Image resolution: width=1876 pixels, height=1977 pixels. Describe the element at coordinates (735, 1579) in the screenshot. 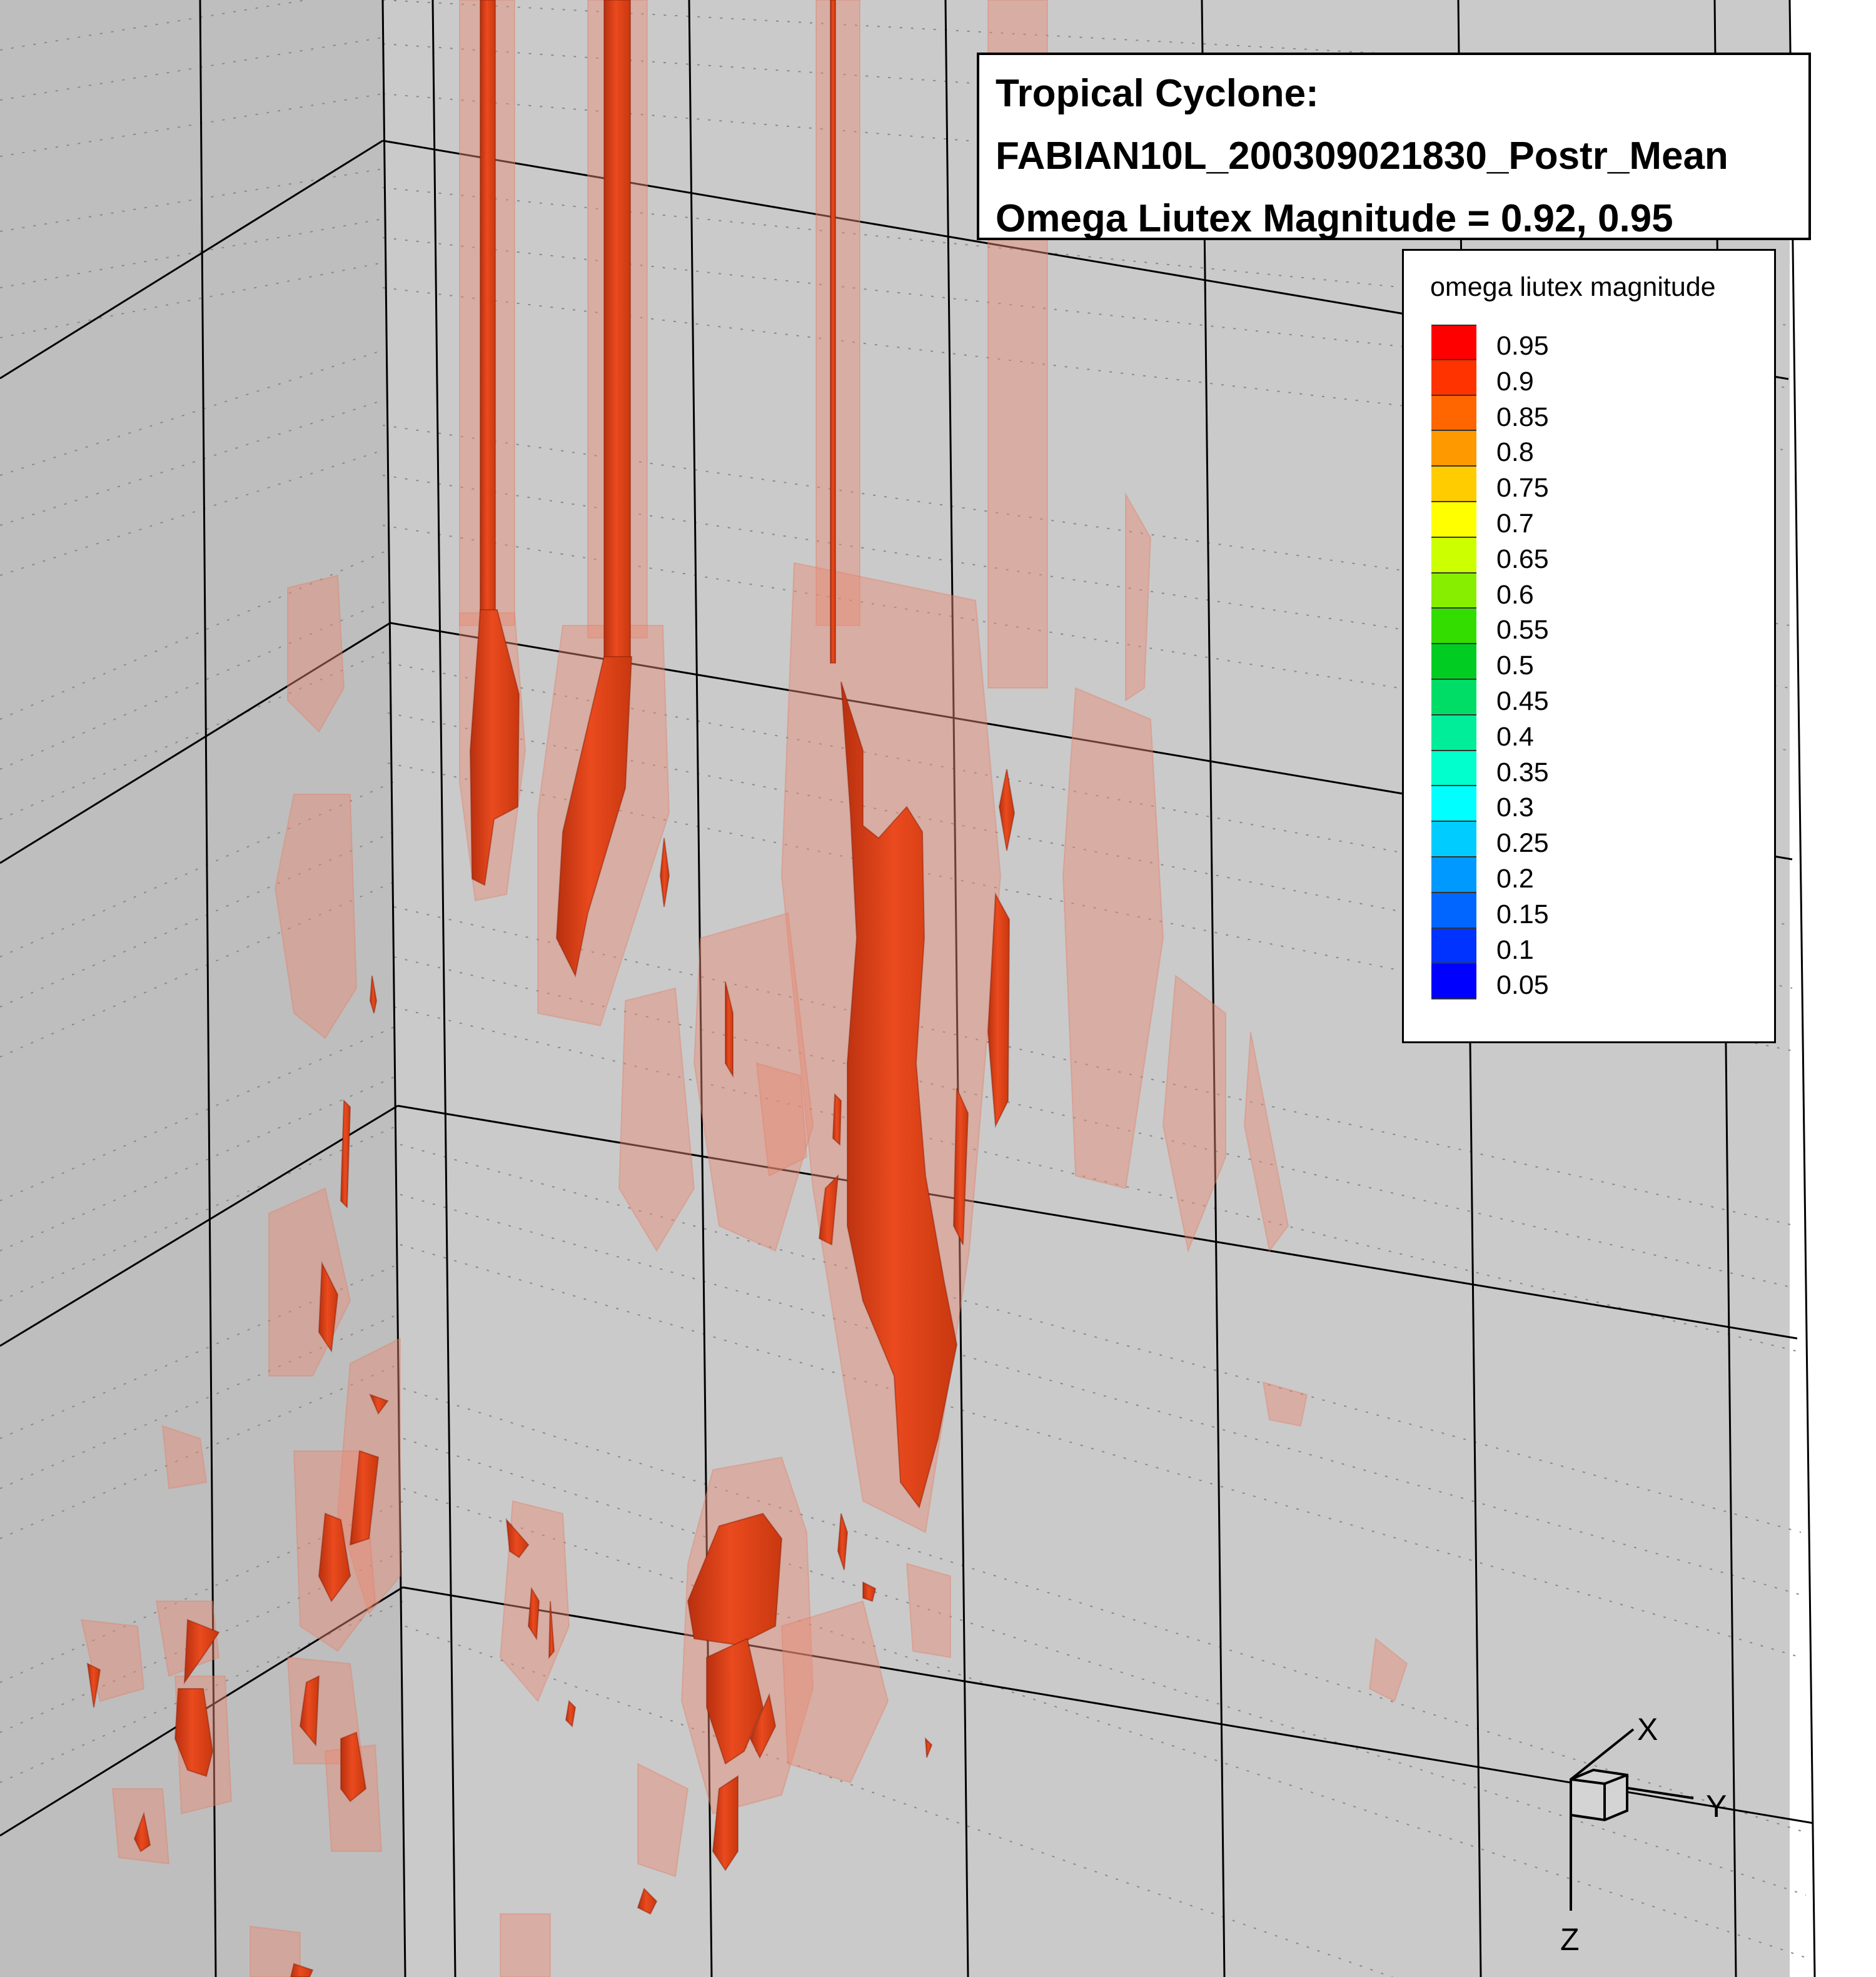

I see `lower-vortex-blob` at that location.